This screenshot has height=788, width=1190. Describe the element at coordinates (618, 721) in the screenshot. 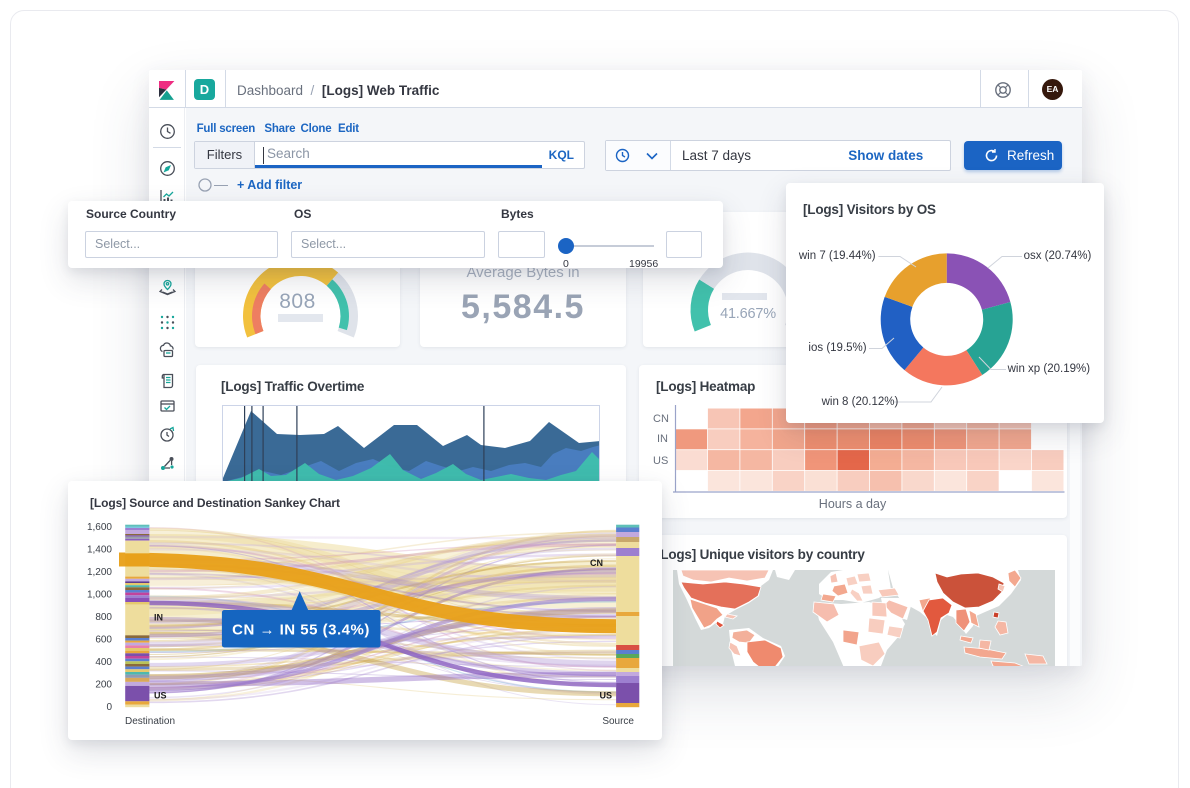

I see `svg-text: Source` at that location.